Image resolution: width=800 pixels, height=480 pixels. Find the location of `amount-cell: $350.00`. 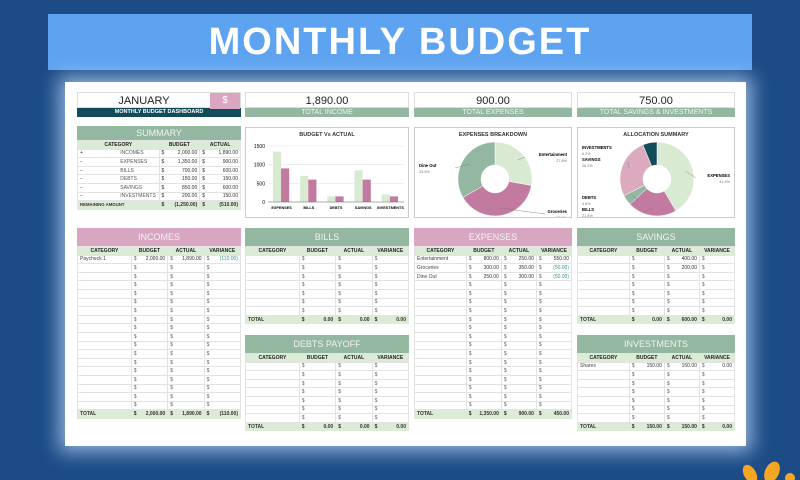

amount-cell: $350.00 is located at coordinates (518, 268).